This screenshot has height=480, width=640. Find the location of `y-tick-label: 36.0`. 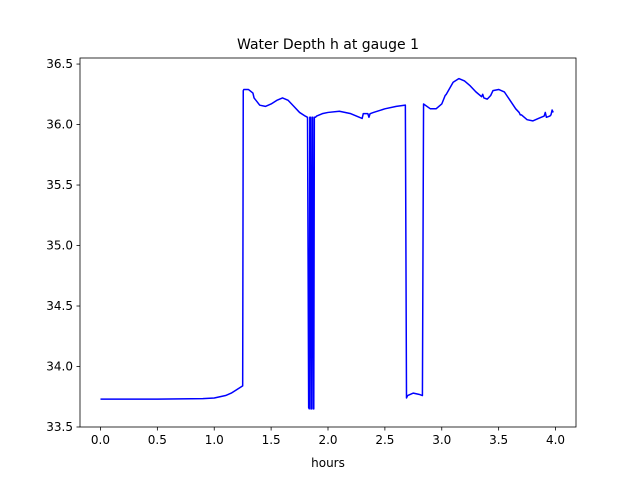

y-tick-label: 36.0 is located at coordinates (59, 125).